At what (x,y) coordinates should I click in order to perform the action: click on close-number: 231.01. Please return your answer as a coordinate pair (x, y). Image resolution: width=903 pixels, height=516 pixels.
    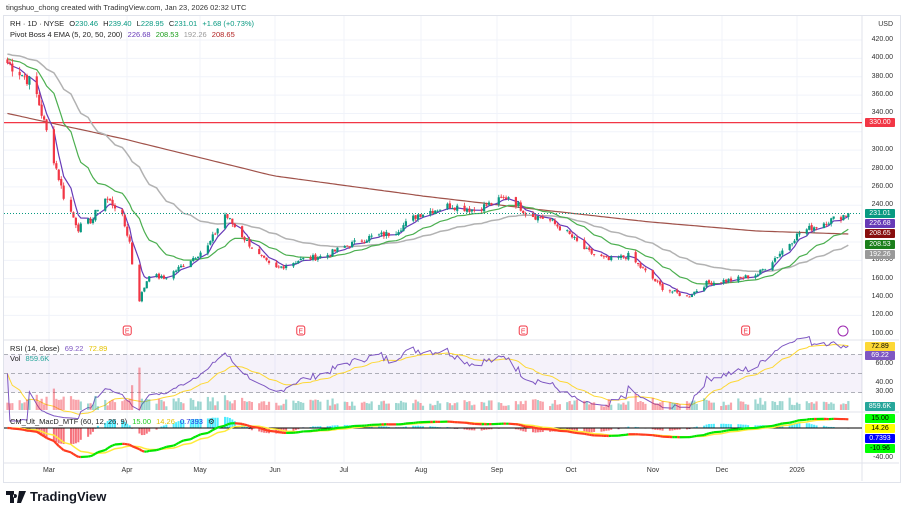
    Looking at the image, I should click on (186, 23).